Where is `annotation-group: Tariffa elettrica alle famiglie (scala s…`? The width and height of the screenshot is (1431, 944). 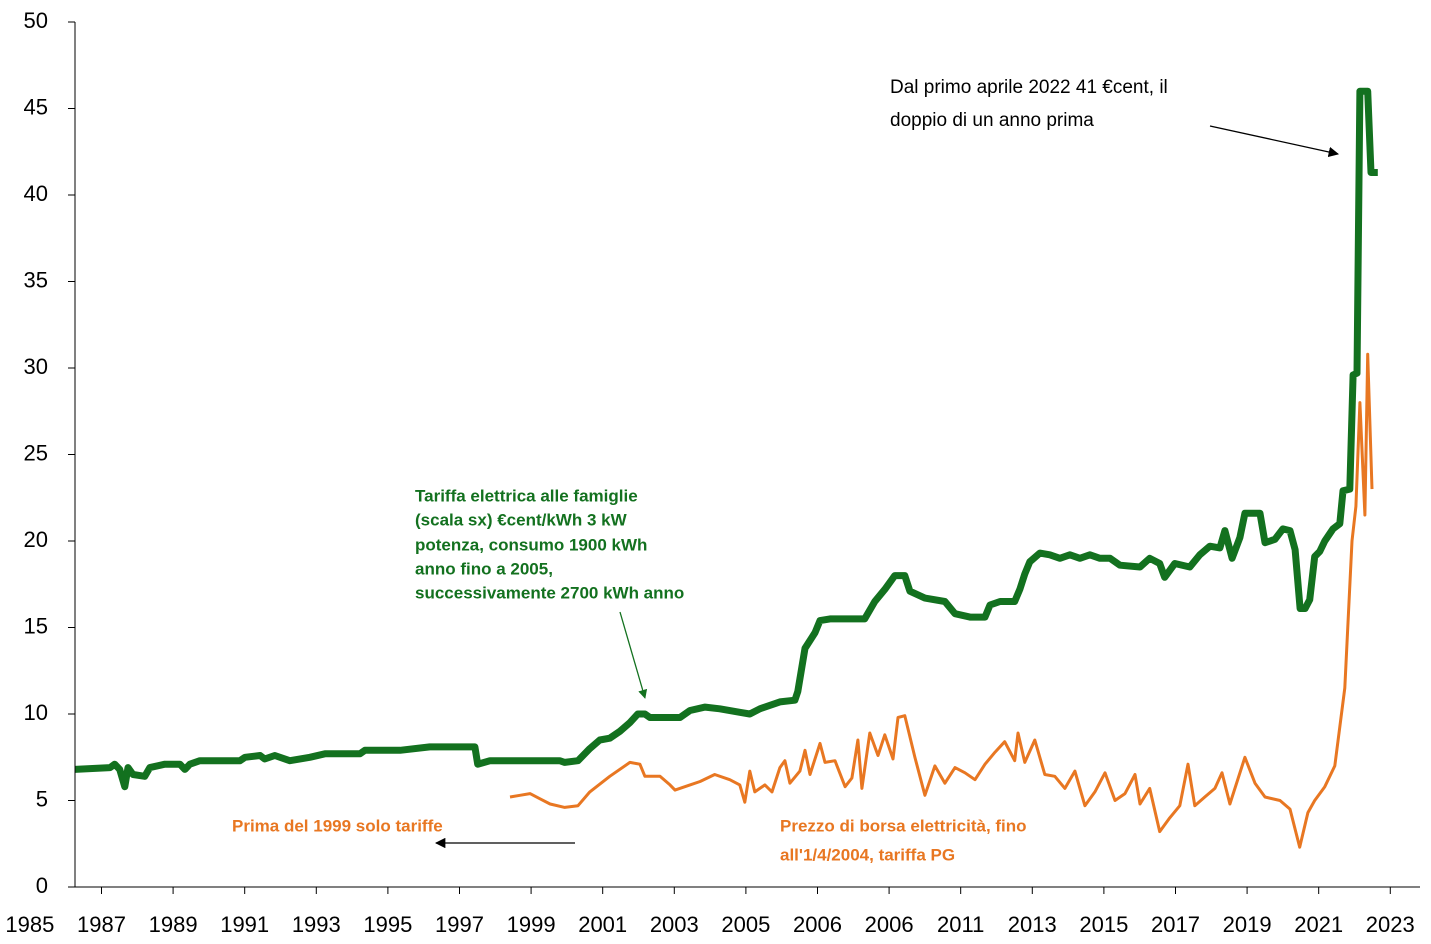
annotation-group: Tariffa elettrica alle famiglie (scala s… is located at coordinates (549, 544).